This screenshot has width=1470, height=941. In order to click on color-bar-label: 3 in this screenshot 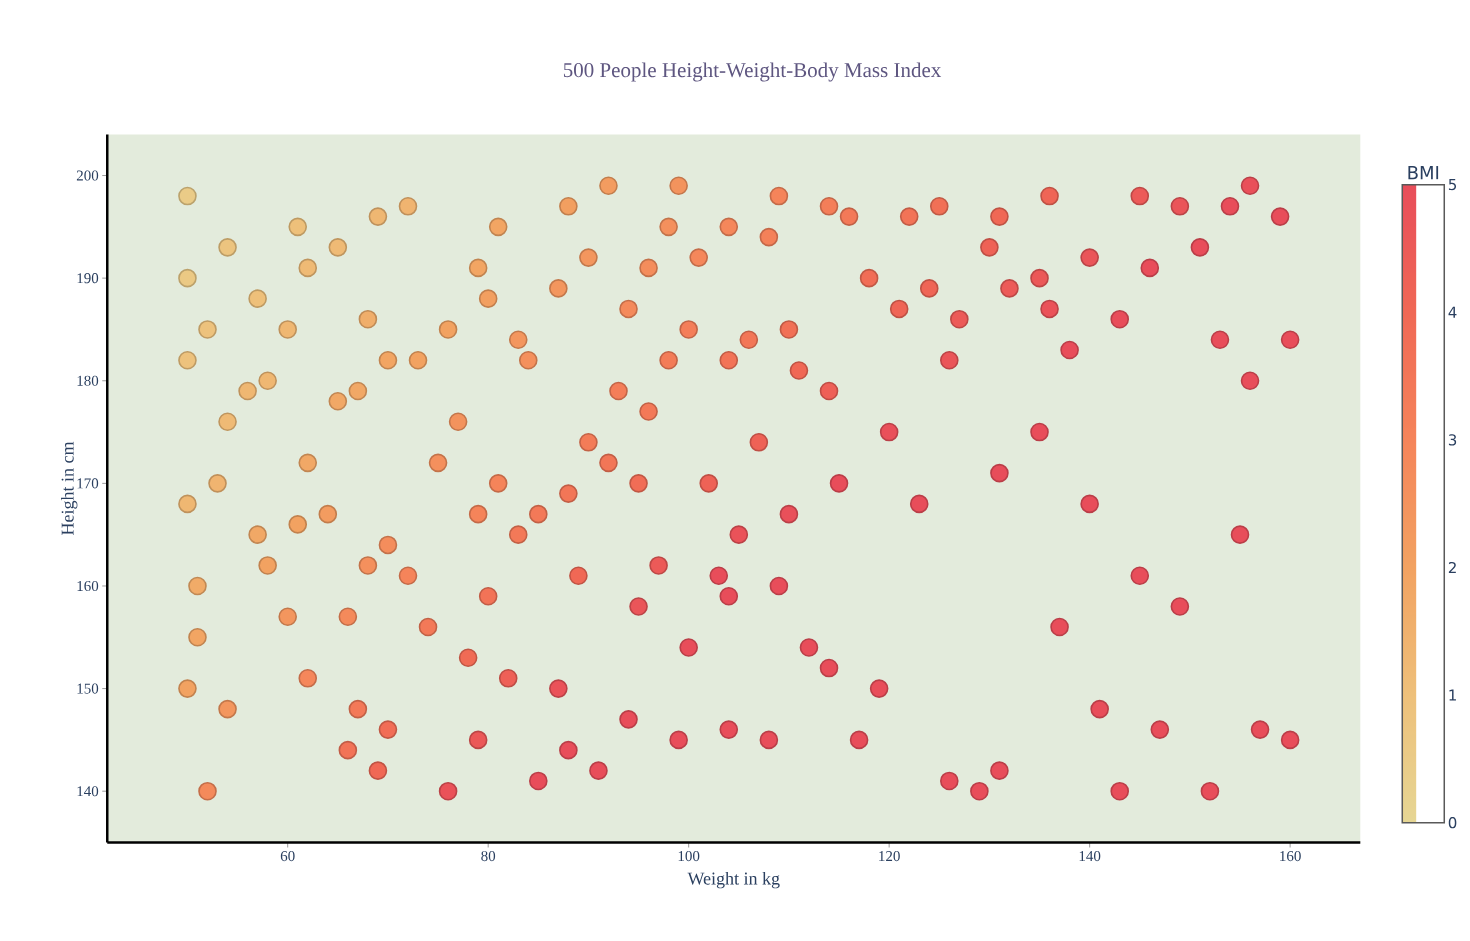, I will do `click(1452, 440)`.